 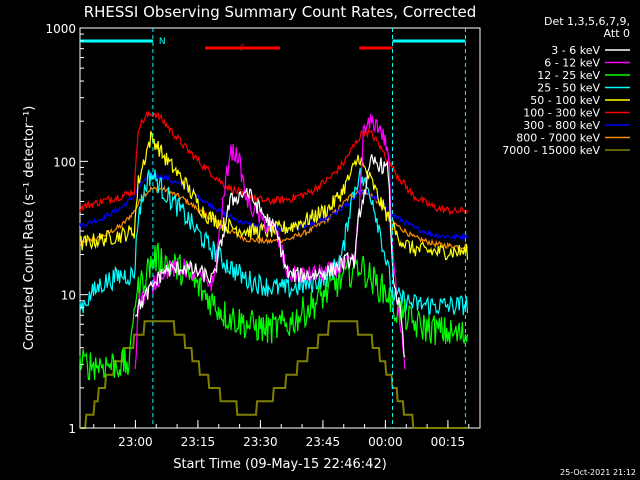 What do you see at coordinates (385, 442) in the screenshot?
I see `x-tick-label-4: 00:00` at bounding box center [385, 442].